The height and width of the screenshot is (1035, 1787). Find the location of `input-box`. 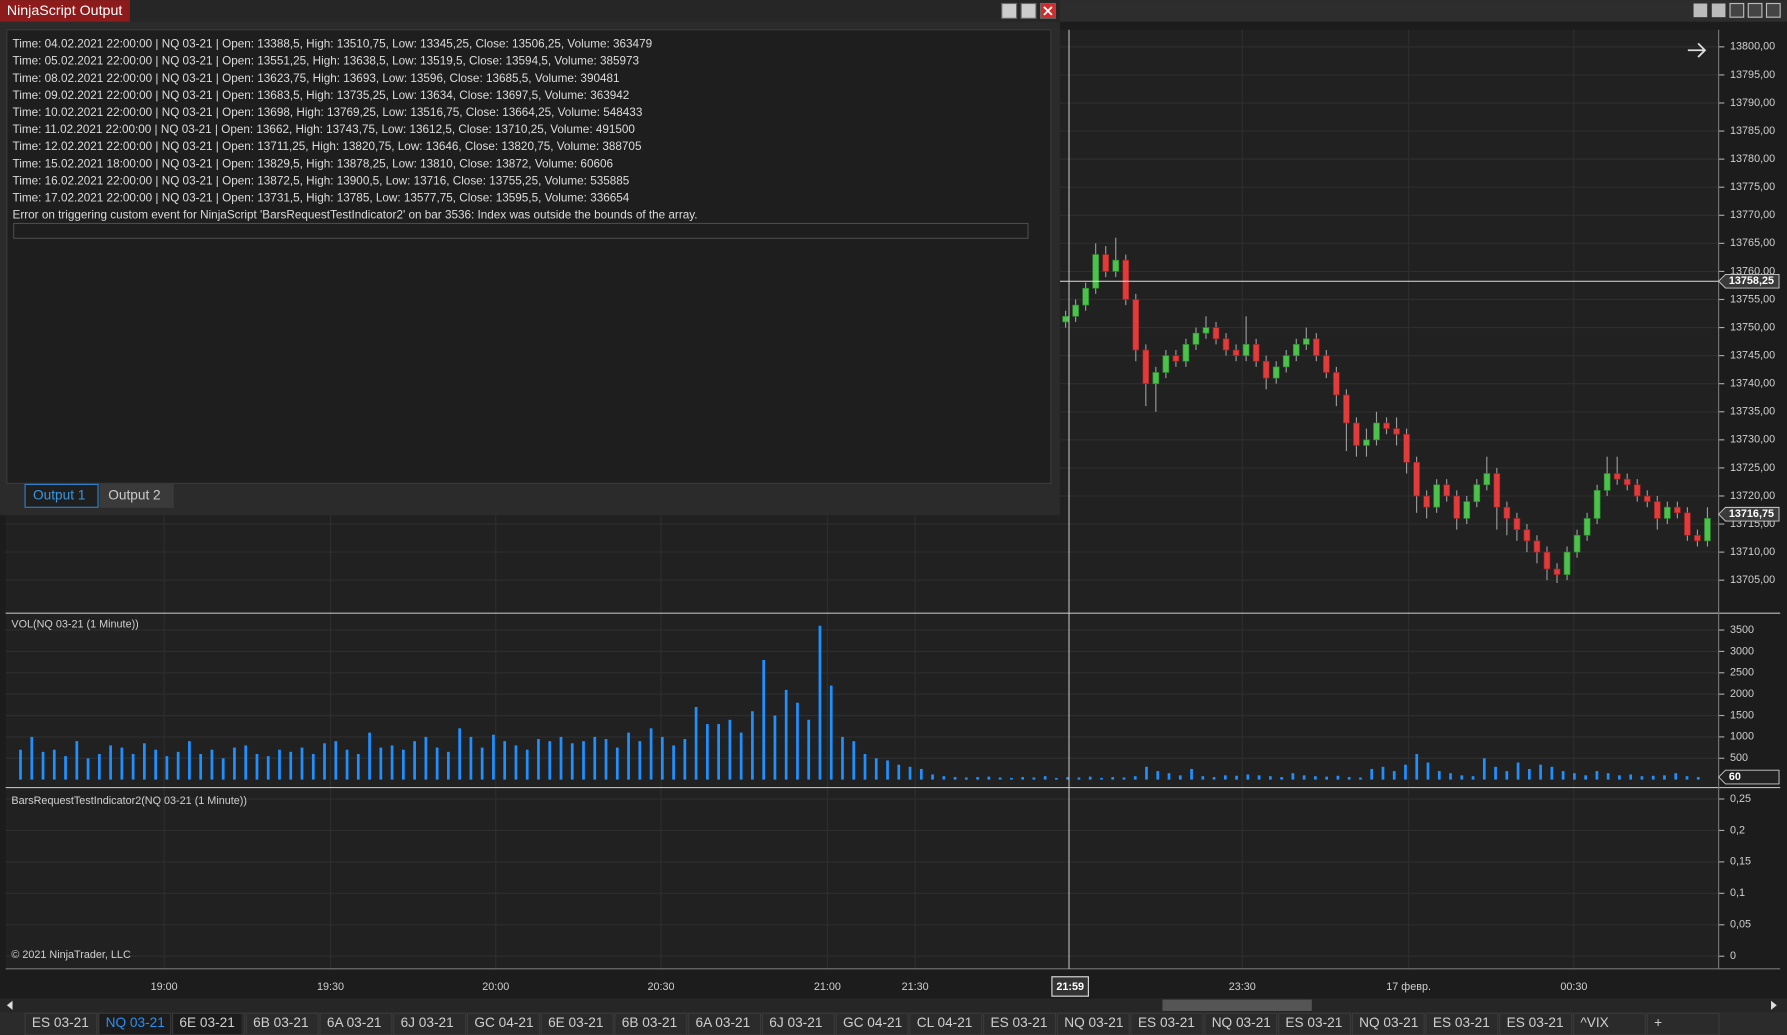

input-box is located at coordinates (521, 230).